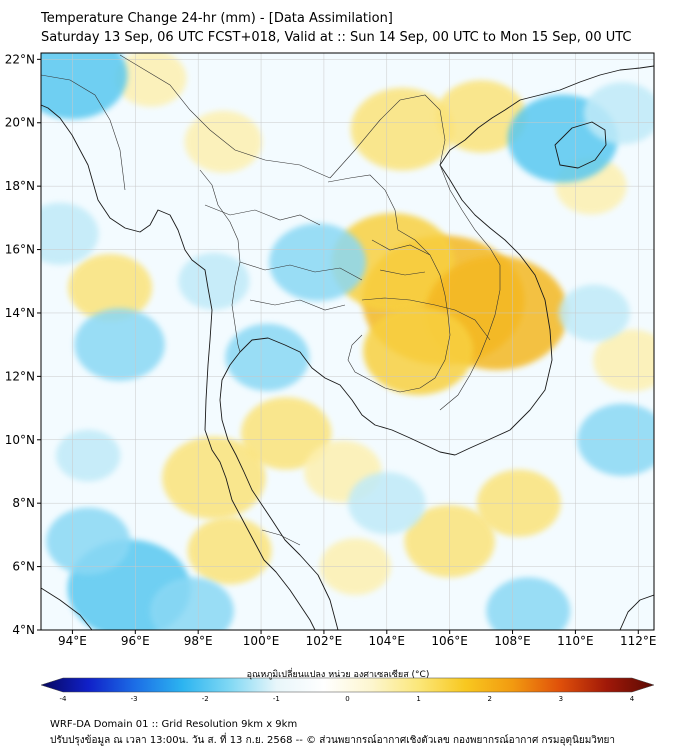 The height and width of the screenshot is (756, 676). I want to click on x-tick-label: 98°E, so click(198, 641).